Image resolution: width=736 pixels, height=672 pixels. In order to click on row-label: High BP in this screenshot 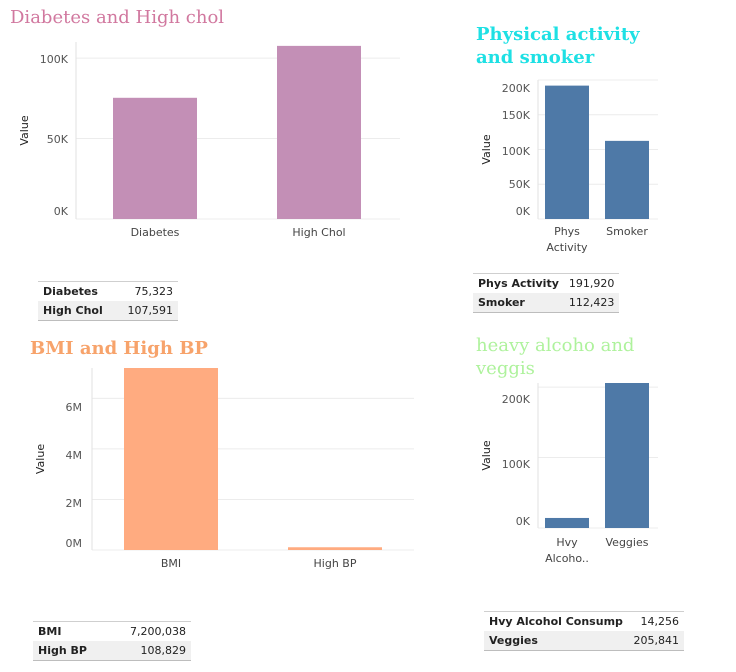, I will do `click(62, 650)`.